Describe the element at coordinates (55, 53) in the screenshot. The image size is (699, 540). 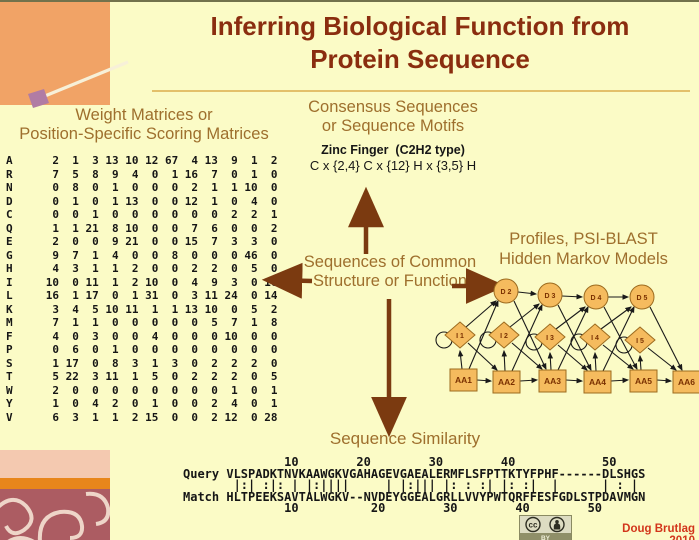
I see `orange-square` at that location.